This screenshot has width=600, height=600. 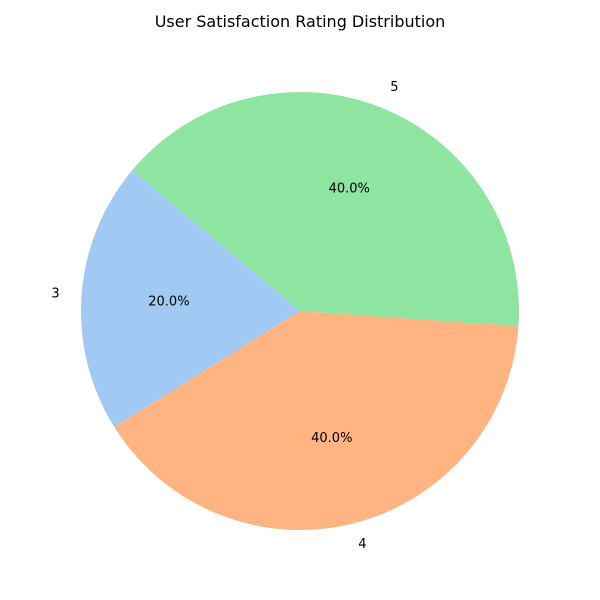 I want to click on slice-percent-5: 40.0%, so click(x=349, y=189).